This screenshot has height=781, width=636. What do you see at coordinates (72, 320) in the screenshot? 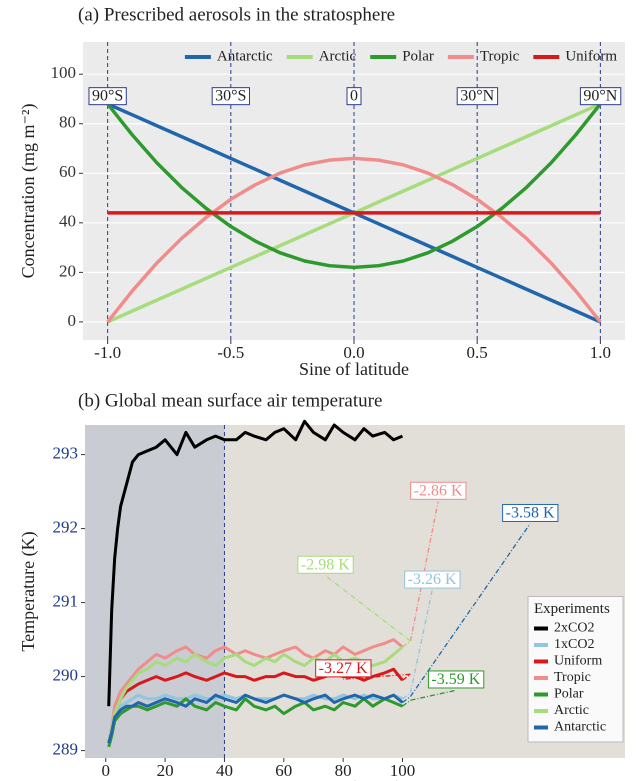
I see `y-tick-label: 0` at bounding box center [72, 320].